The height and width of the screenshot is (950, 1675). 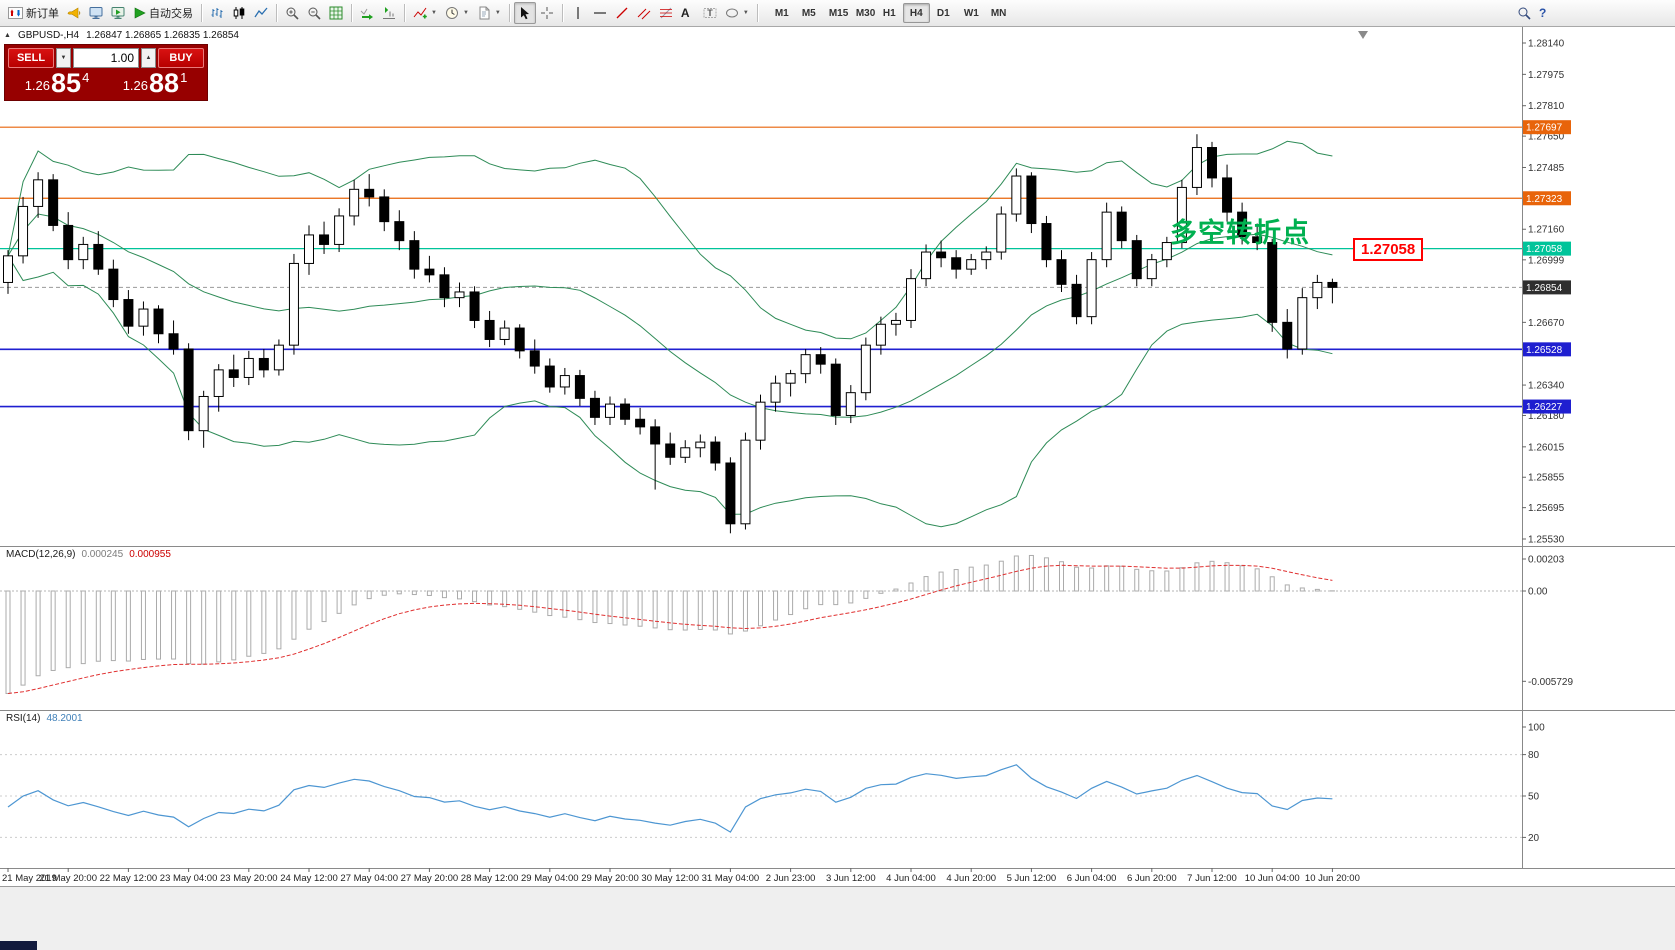 I want to click on buy-price-display: 1.26 88 1, so click(x=155, y=83).